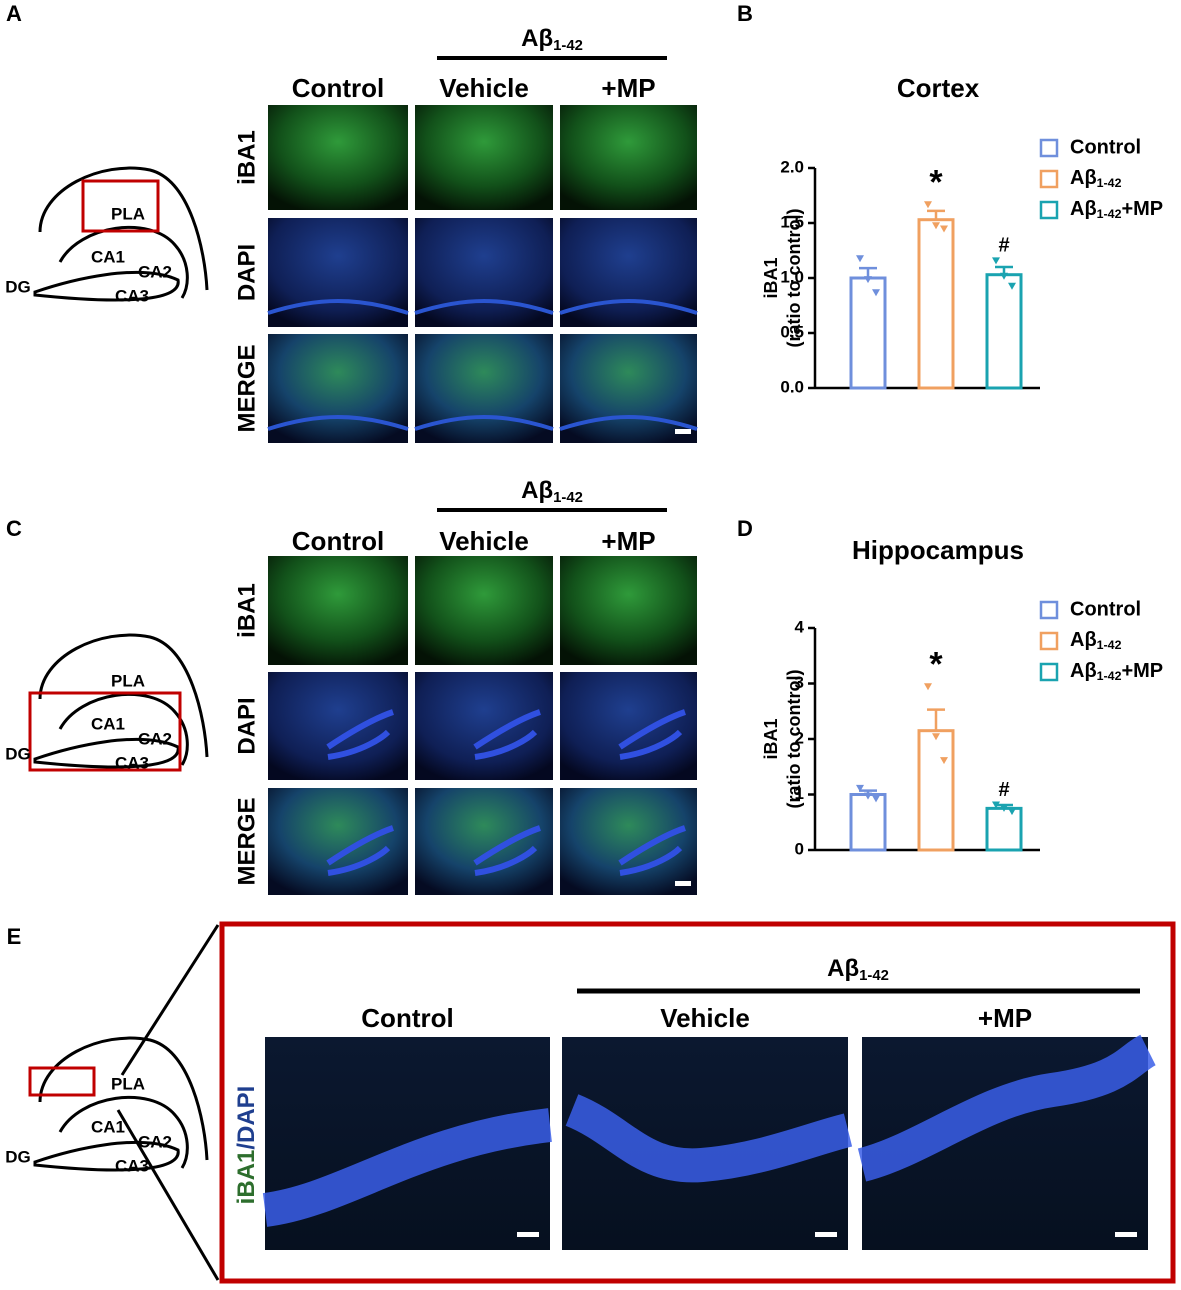  I want to click on row-label: iBA1/DAPI, so click(246, 1145).